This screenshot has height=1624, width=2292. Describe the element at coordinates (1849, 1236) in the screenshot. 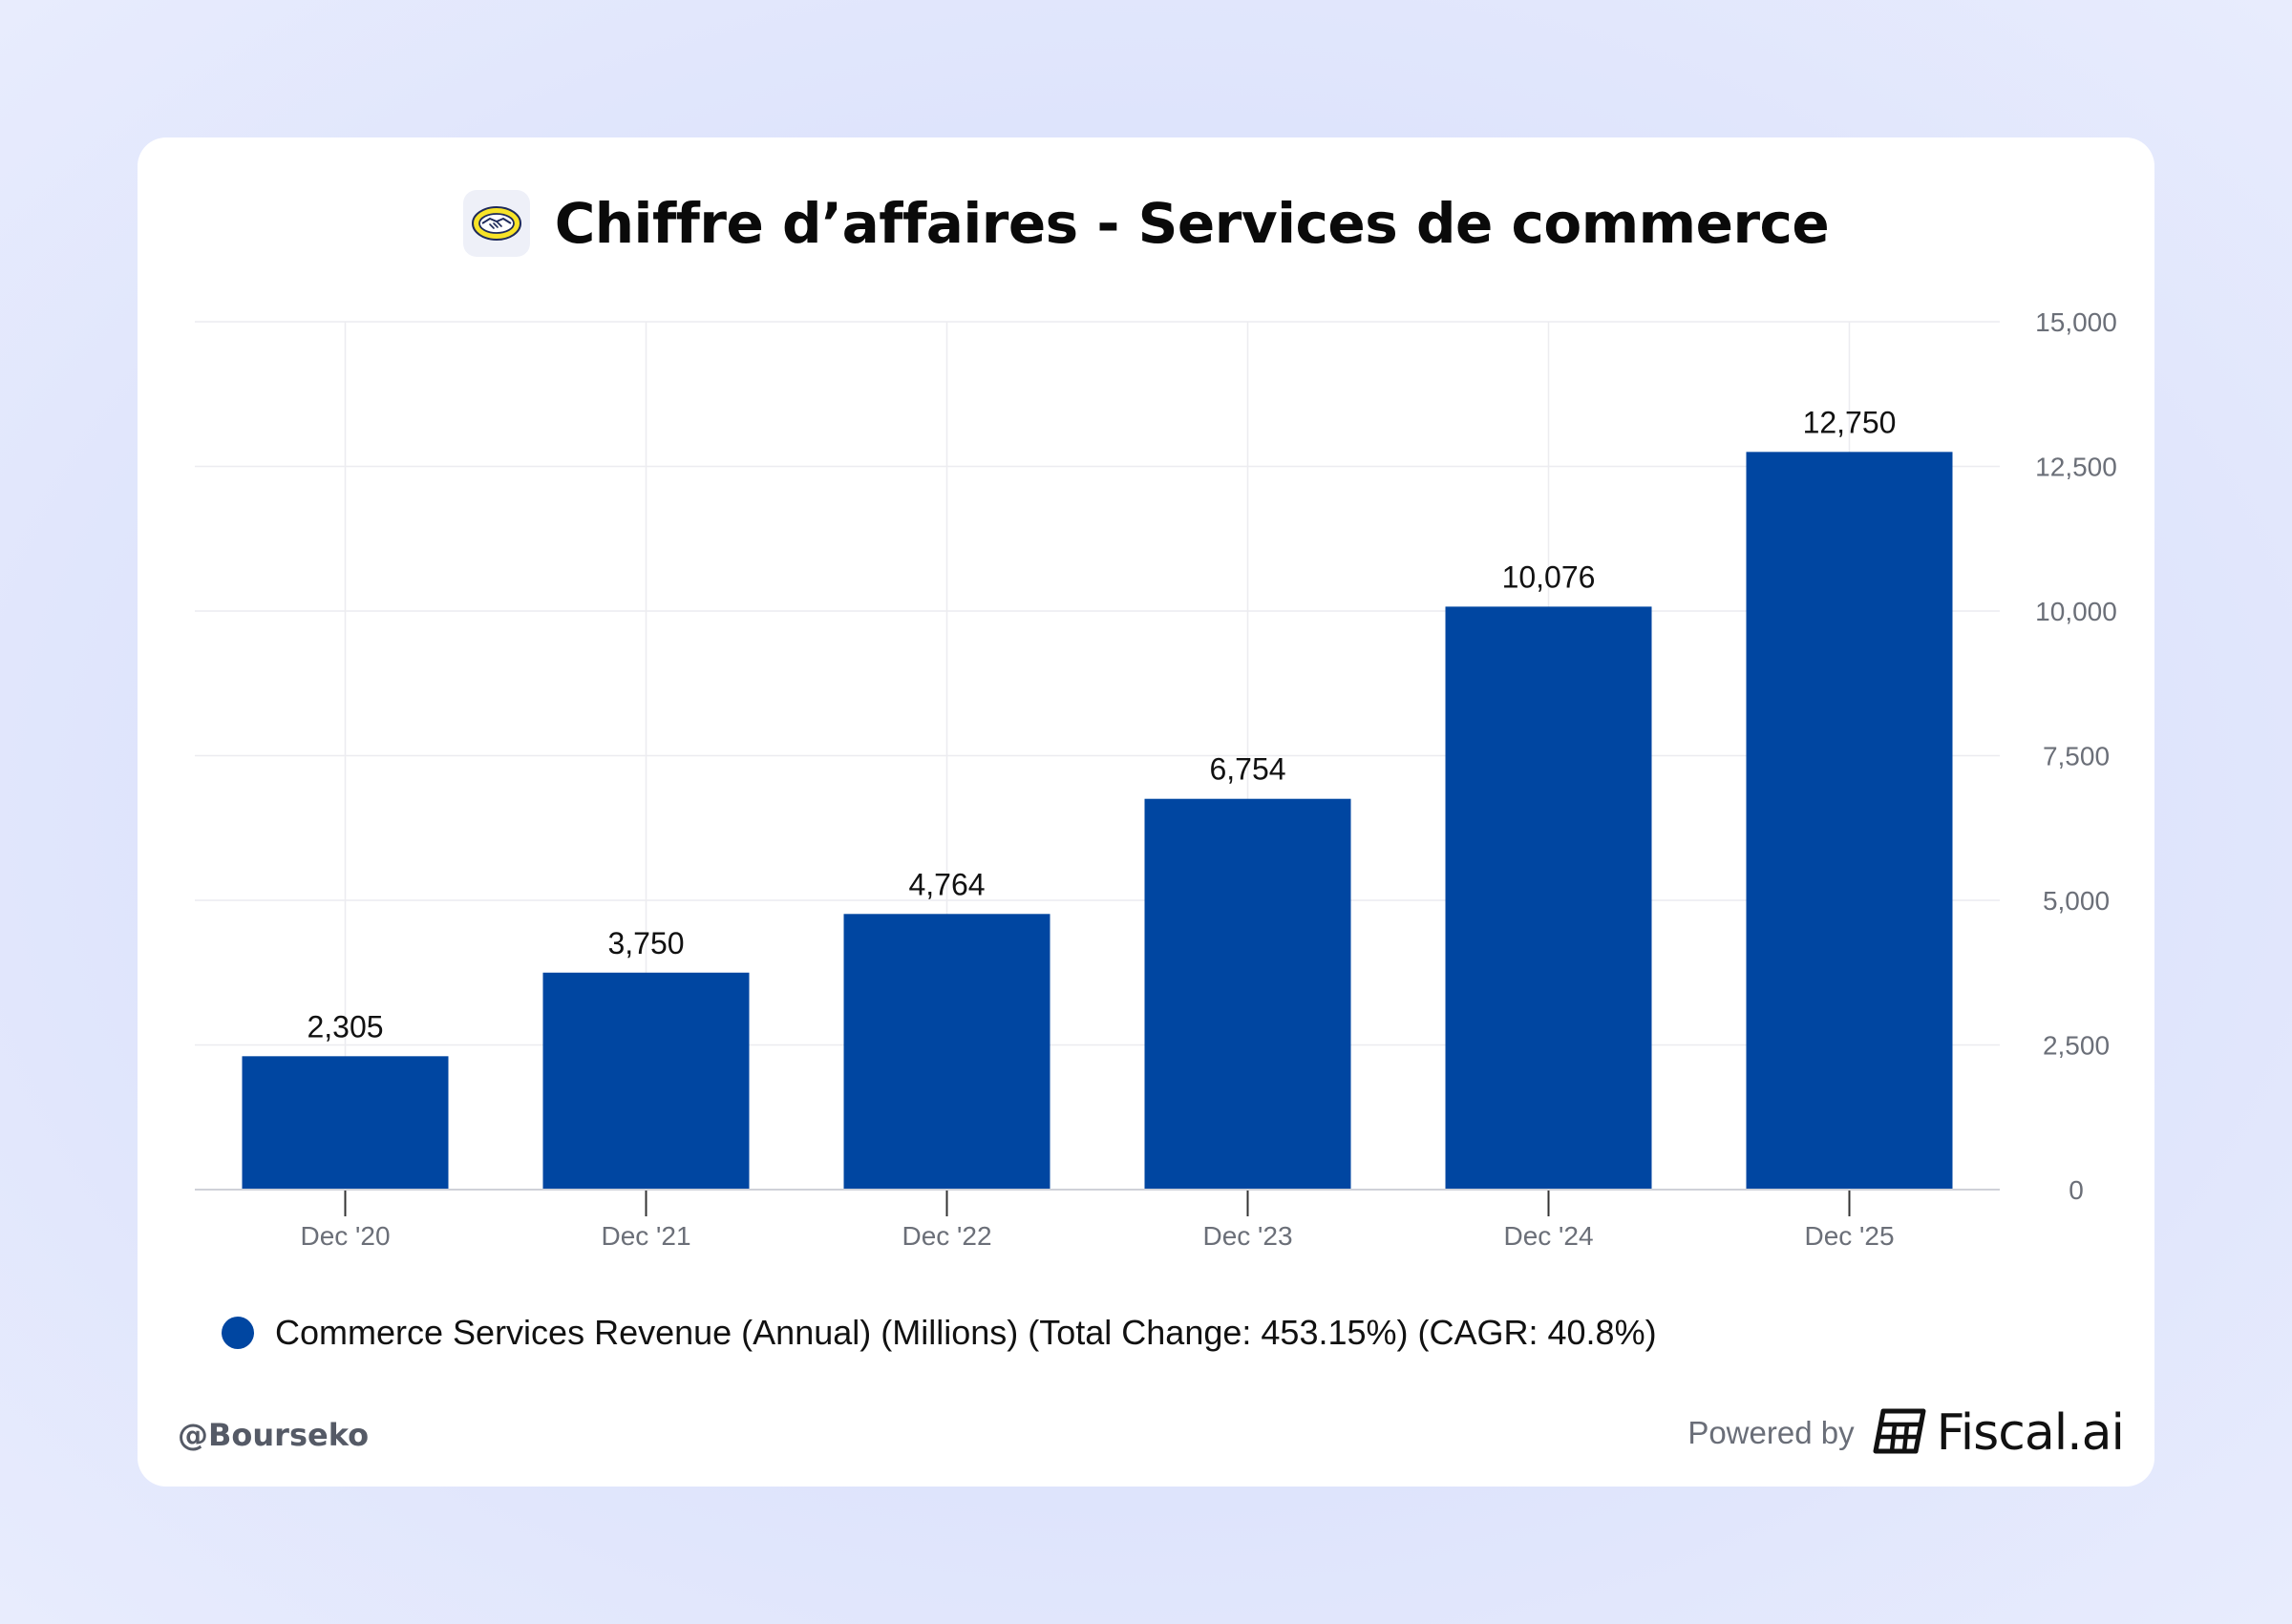

I see `x-tick-label: Dec '25` at that location.